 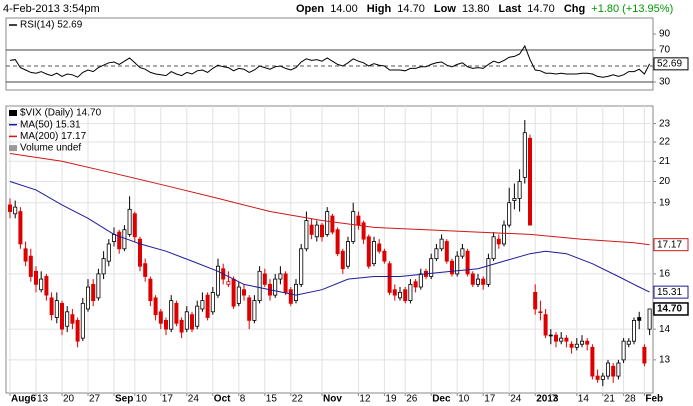 What do you see at coordinates (272, 399) in the screenshot?
I see `x-tick-label: 15` at bounding box center [272, 399].